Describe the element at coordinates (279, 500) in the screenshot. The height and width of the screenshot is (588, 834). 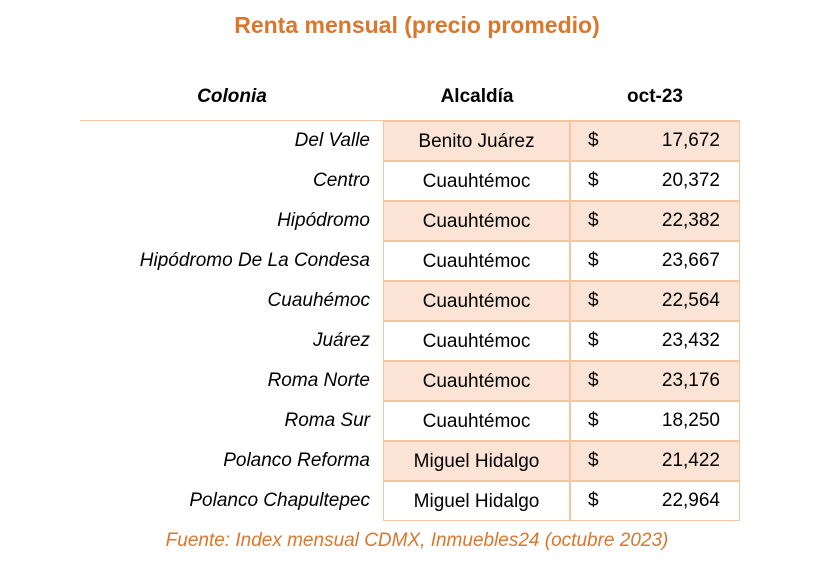
I see `colonia-cell: Polanco Chapultepec` at that location.